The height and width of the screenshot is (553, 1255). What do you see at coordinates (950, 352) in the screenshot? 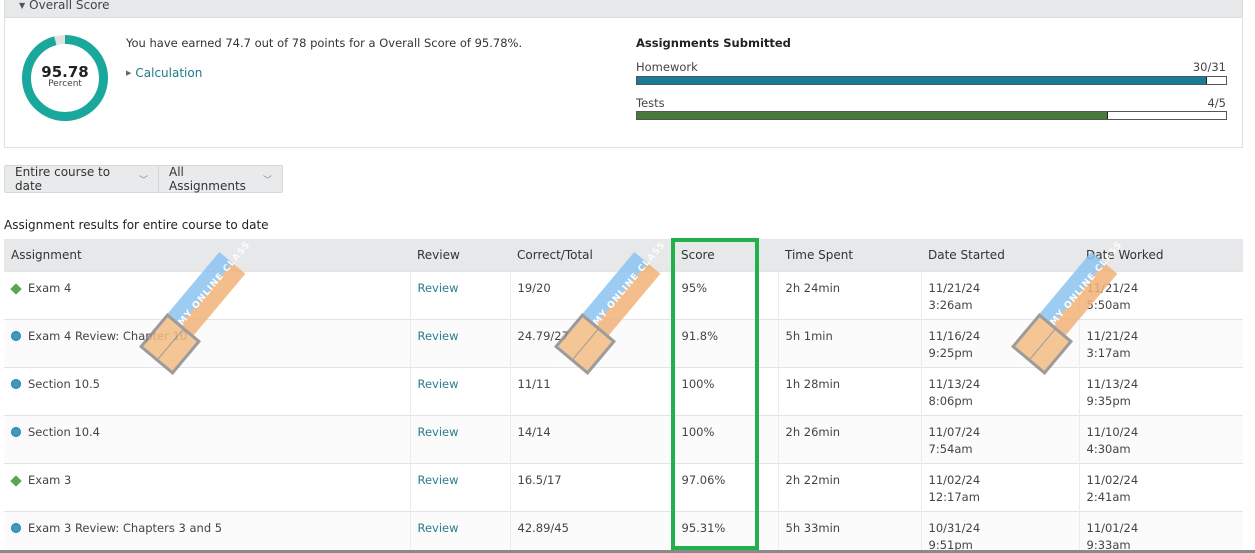
I see `date-started-time: 9:25pm` at bounding box center [950, 352].